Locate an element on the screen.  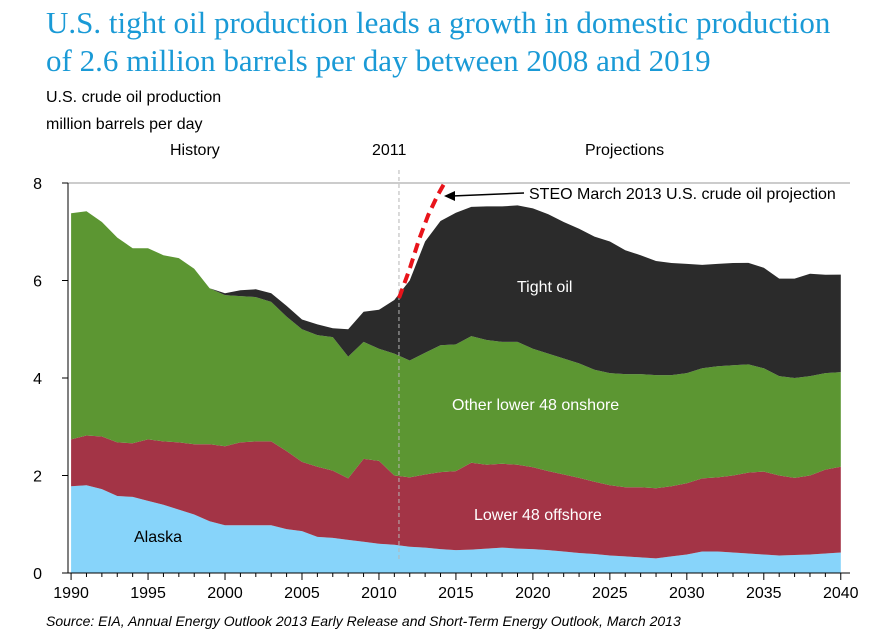
y-tick-label-6: 6 is located at coordinates (37, 282).